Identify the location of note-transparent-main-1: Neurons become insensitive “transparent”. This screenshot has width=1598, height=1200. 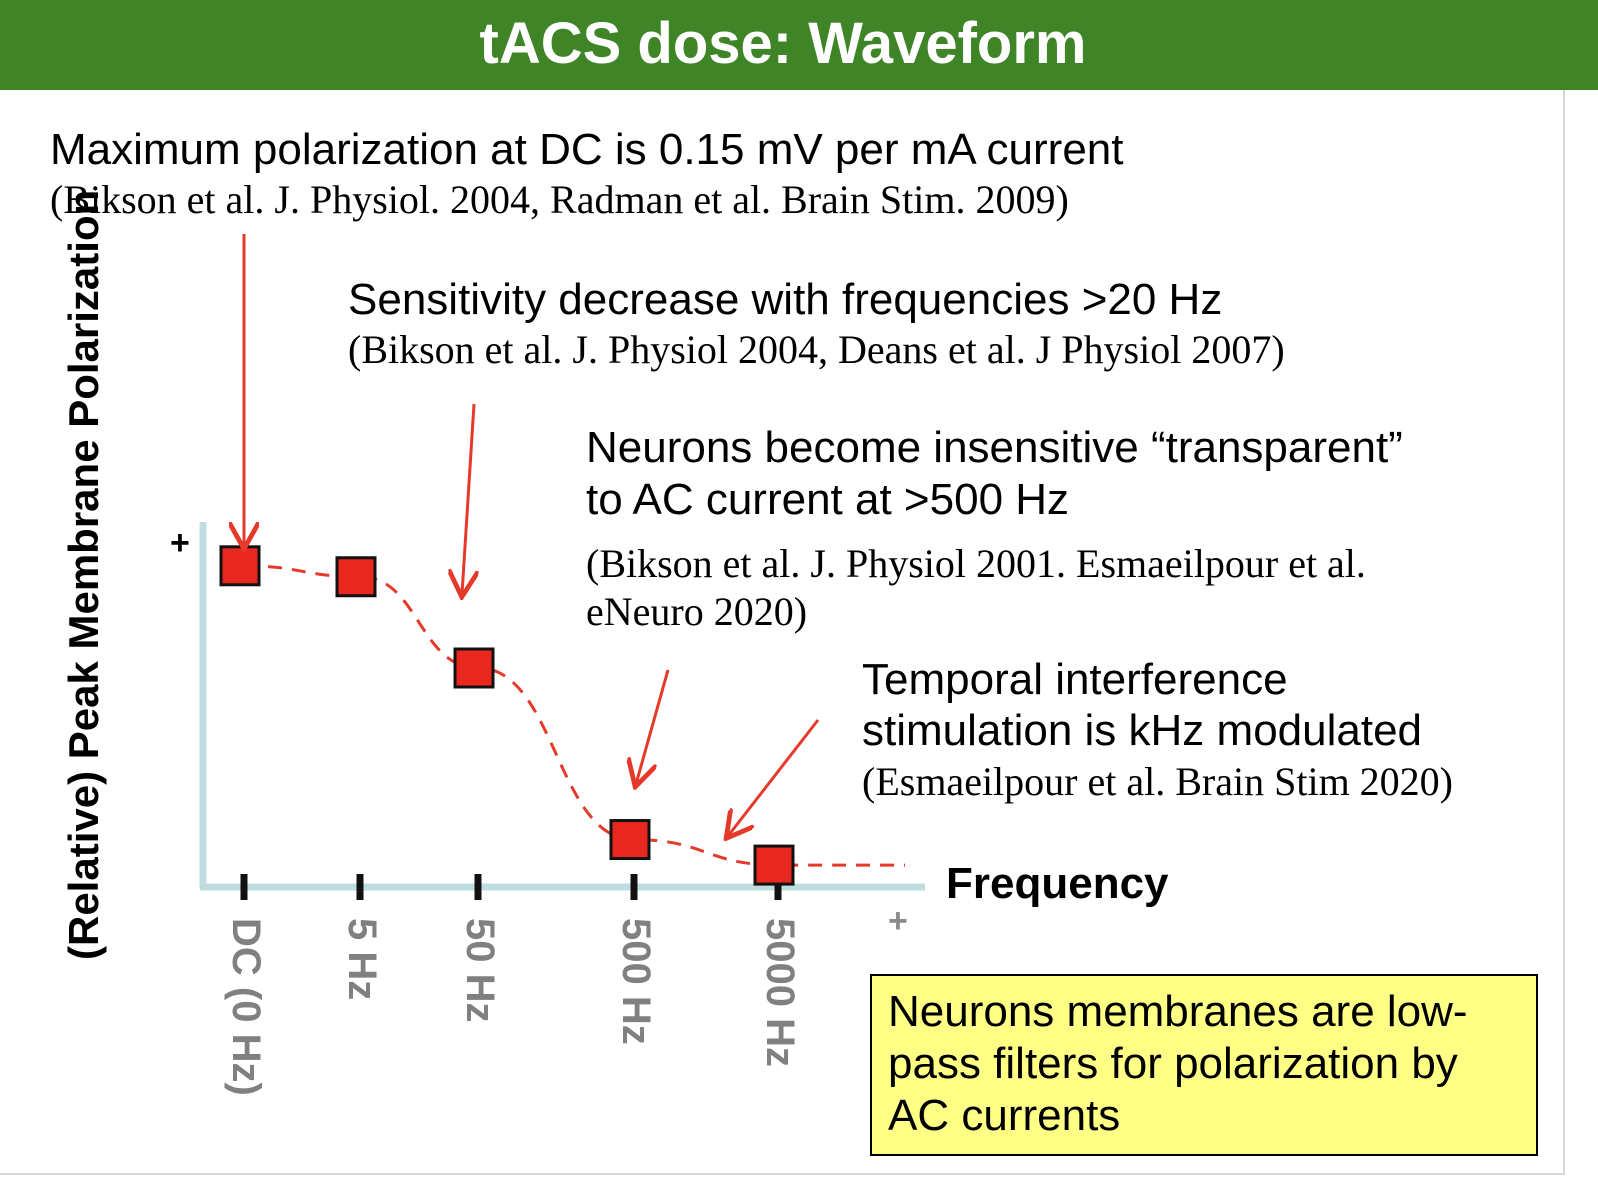
(994, 447).